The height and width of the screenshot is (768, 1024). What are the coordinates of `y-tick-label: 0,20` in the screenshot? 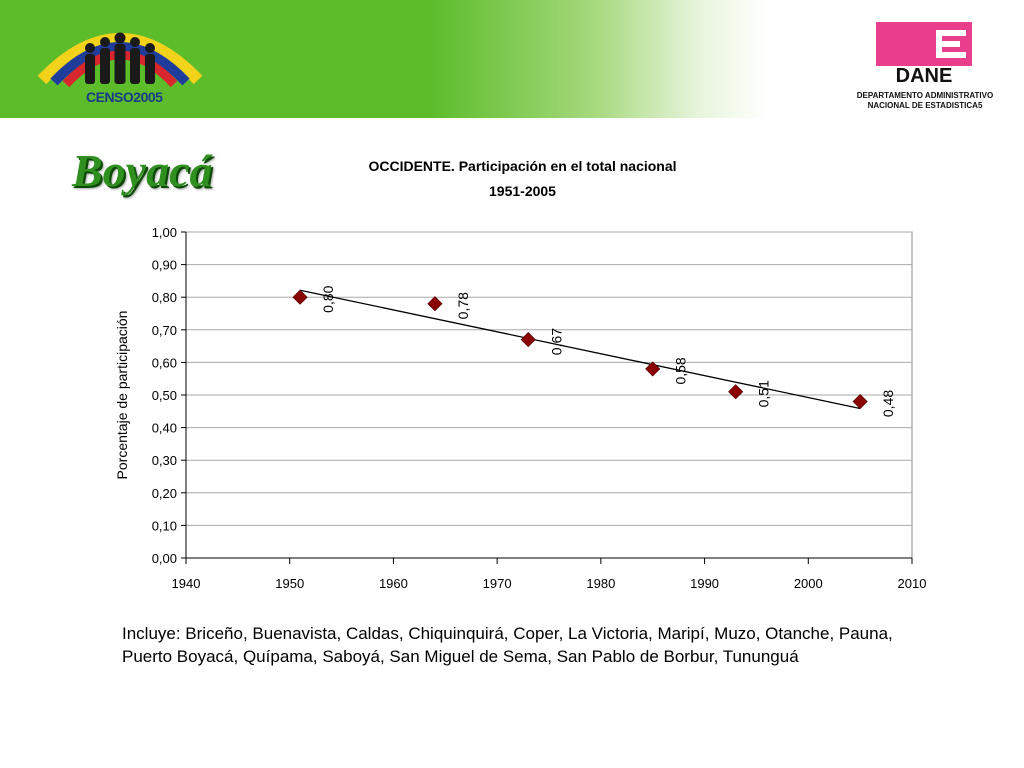 It's located at (164, 493).